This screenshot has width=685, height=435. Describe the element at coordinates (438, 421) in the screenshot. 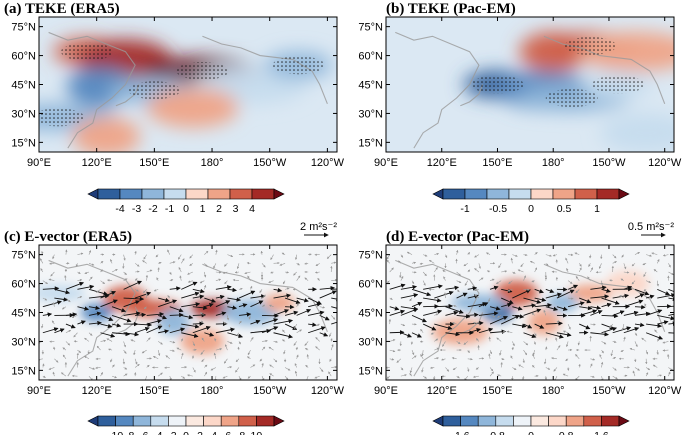

I see `colorbar-min-triangle` at that location.